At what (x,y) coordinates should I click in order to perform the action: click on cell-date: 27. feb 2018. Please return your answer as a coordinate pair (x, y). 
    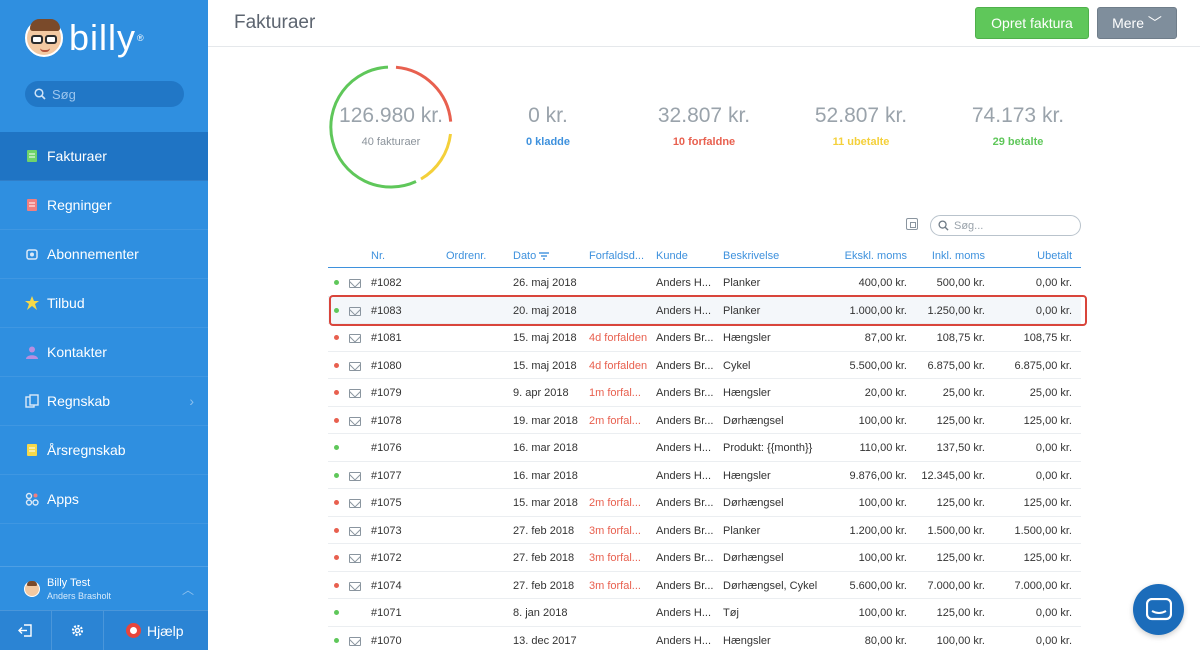
    Looking at the image, I should click on (544, 530).